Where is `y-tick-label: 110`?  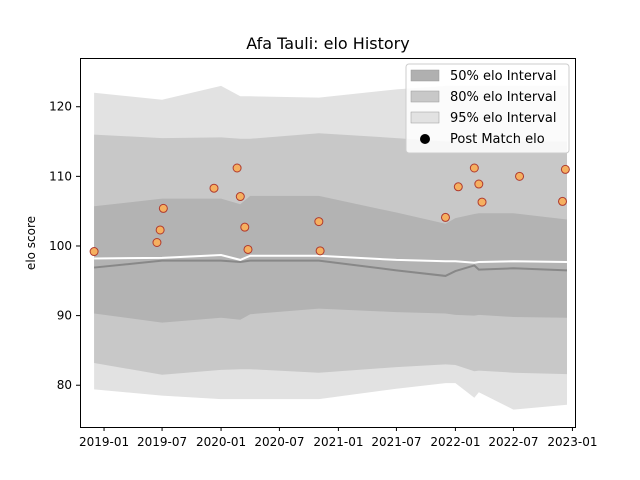 y-tick-label: 110 is located at coordinates (60, 176).